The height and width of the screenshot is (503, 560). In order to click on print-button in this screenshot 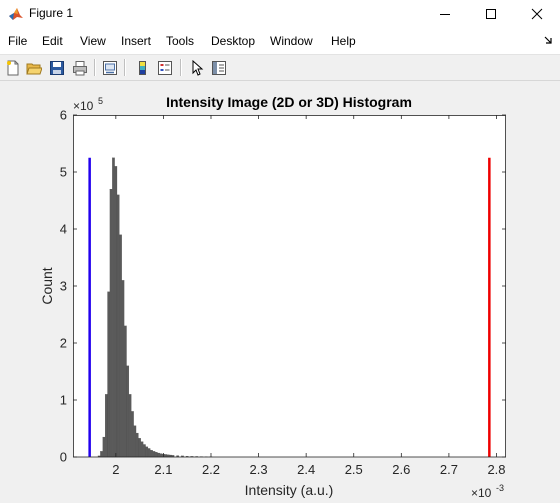, I will do `click(79, 67)`.